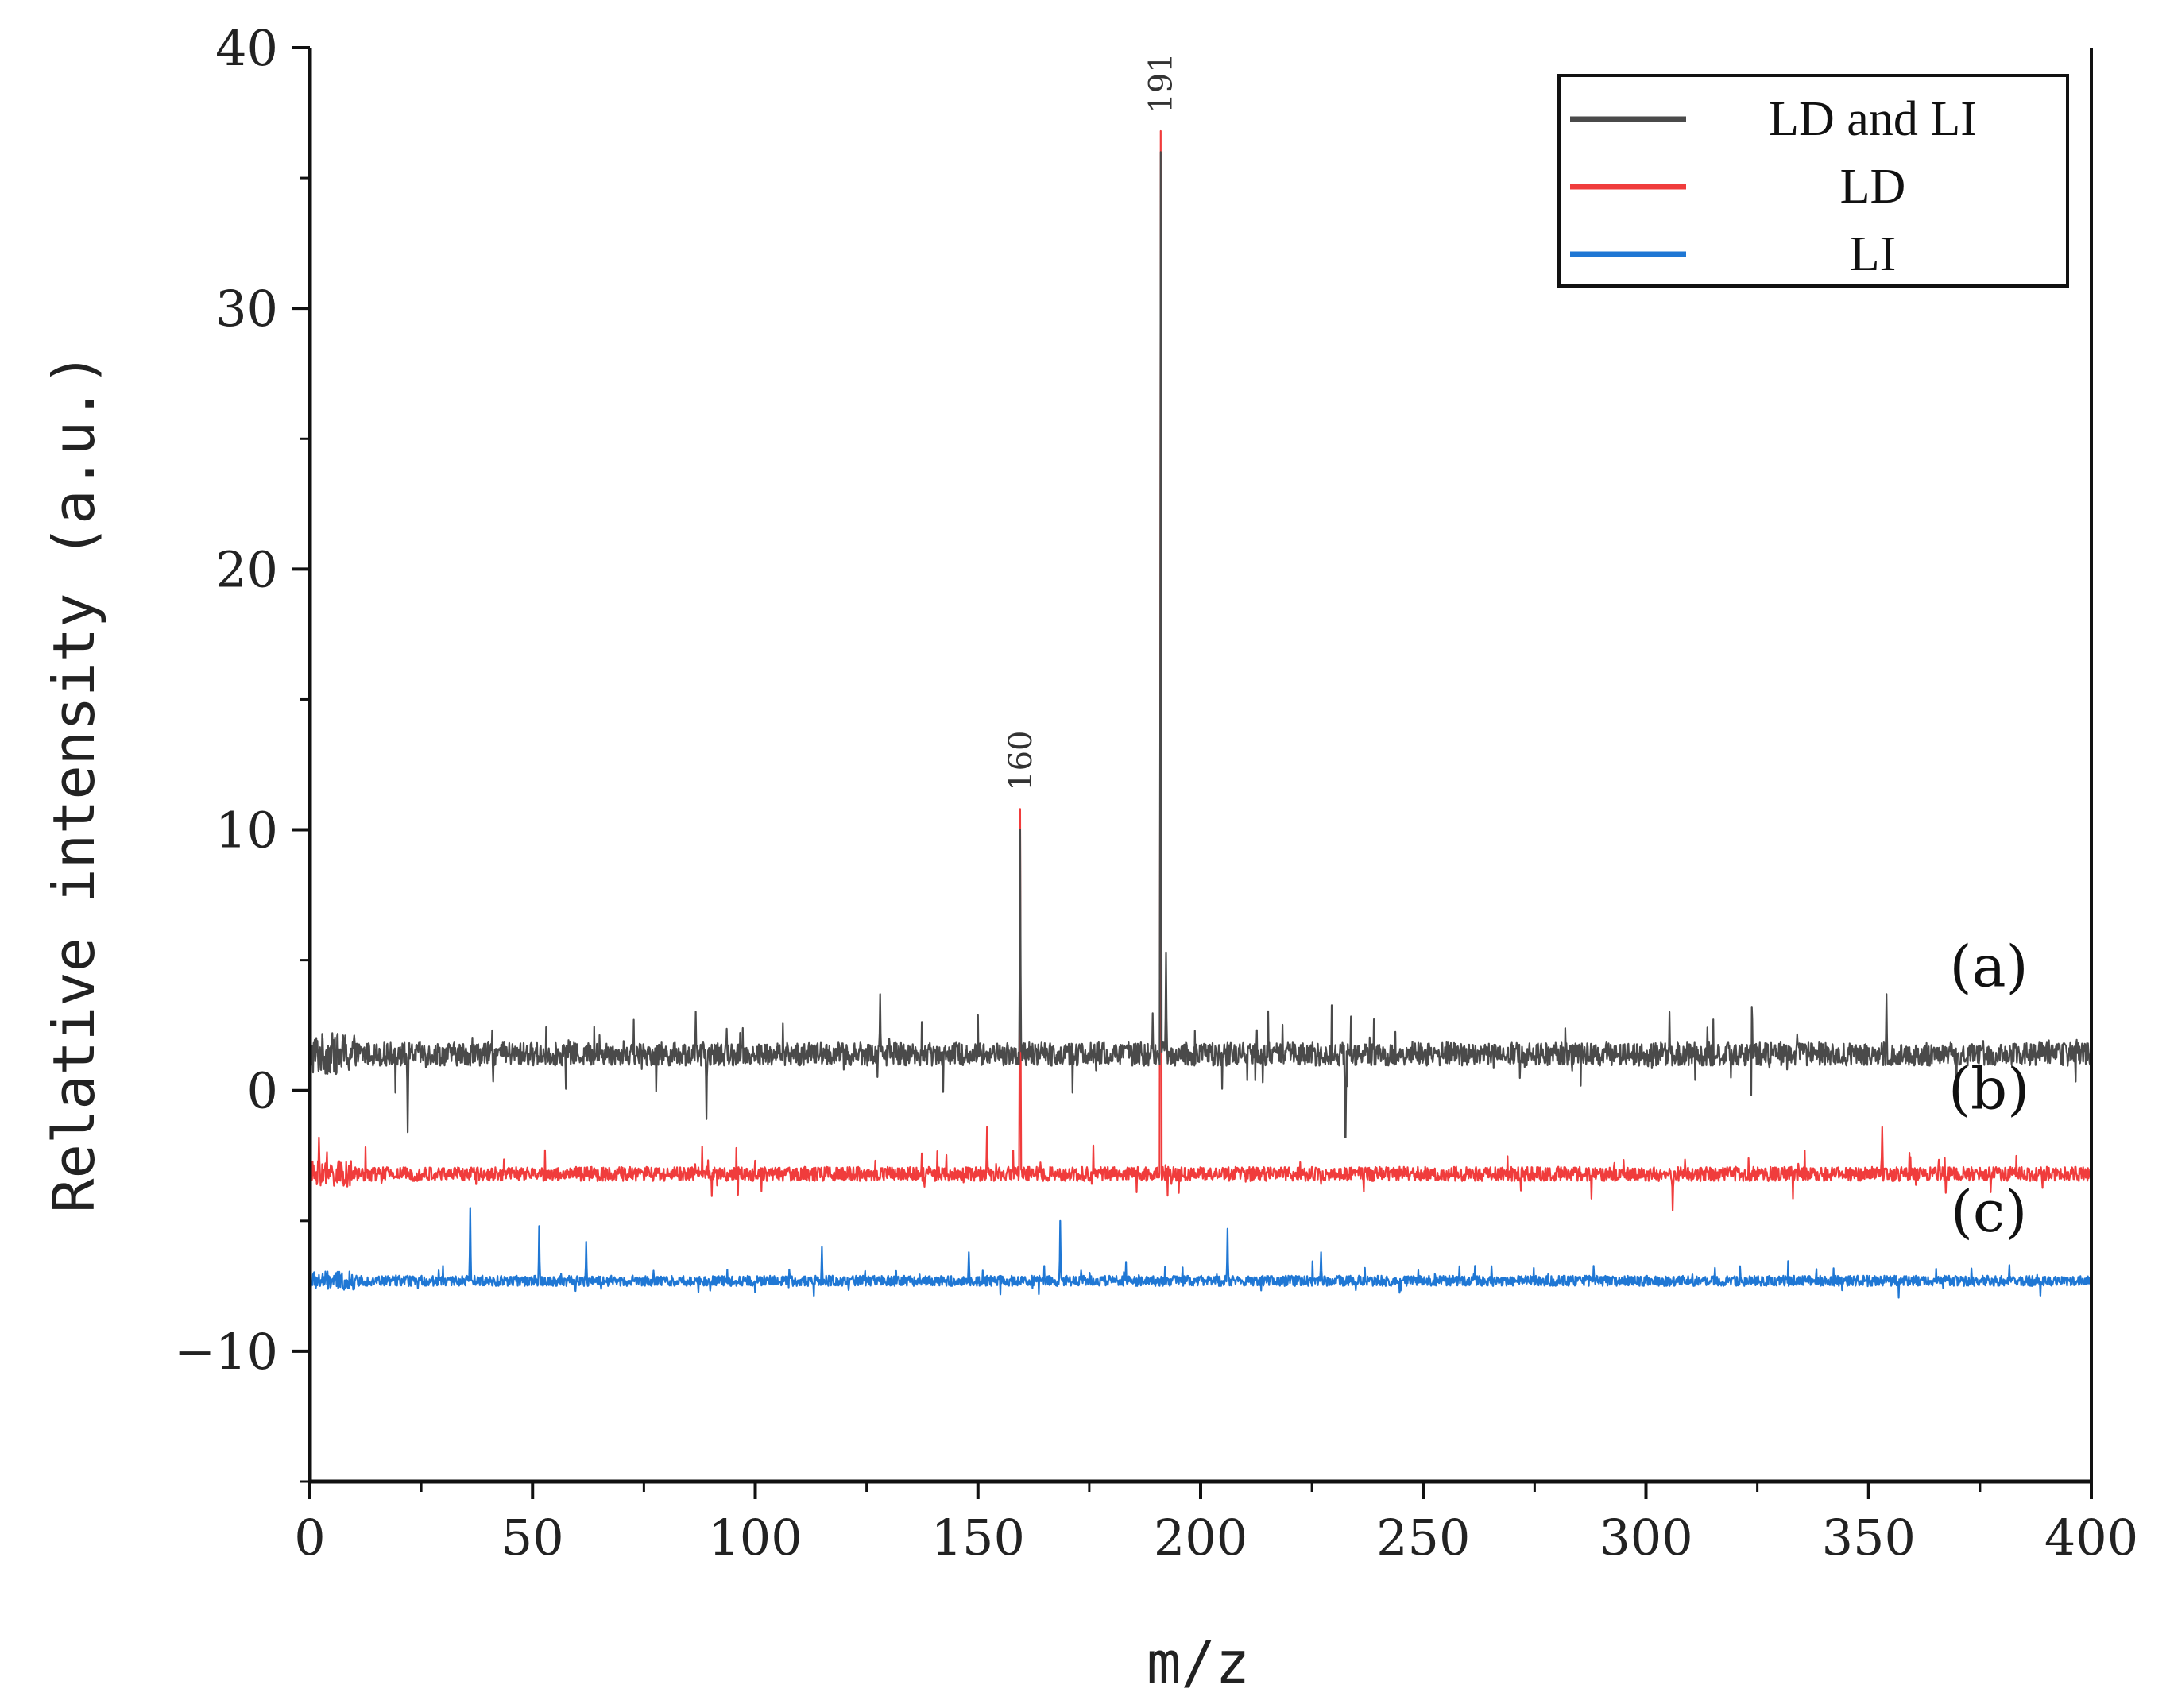 The width and height of the screenshot is (2170, 1708). Describe the element at coordinates (1198, 1662) in the screenshot. I see `x-axis-title: m/z` at that location.